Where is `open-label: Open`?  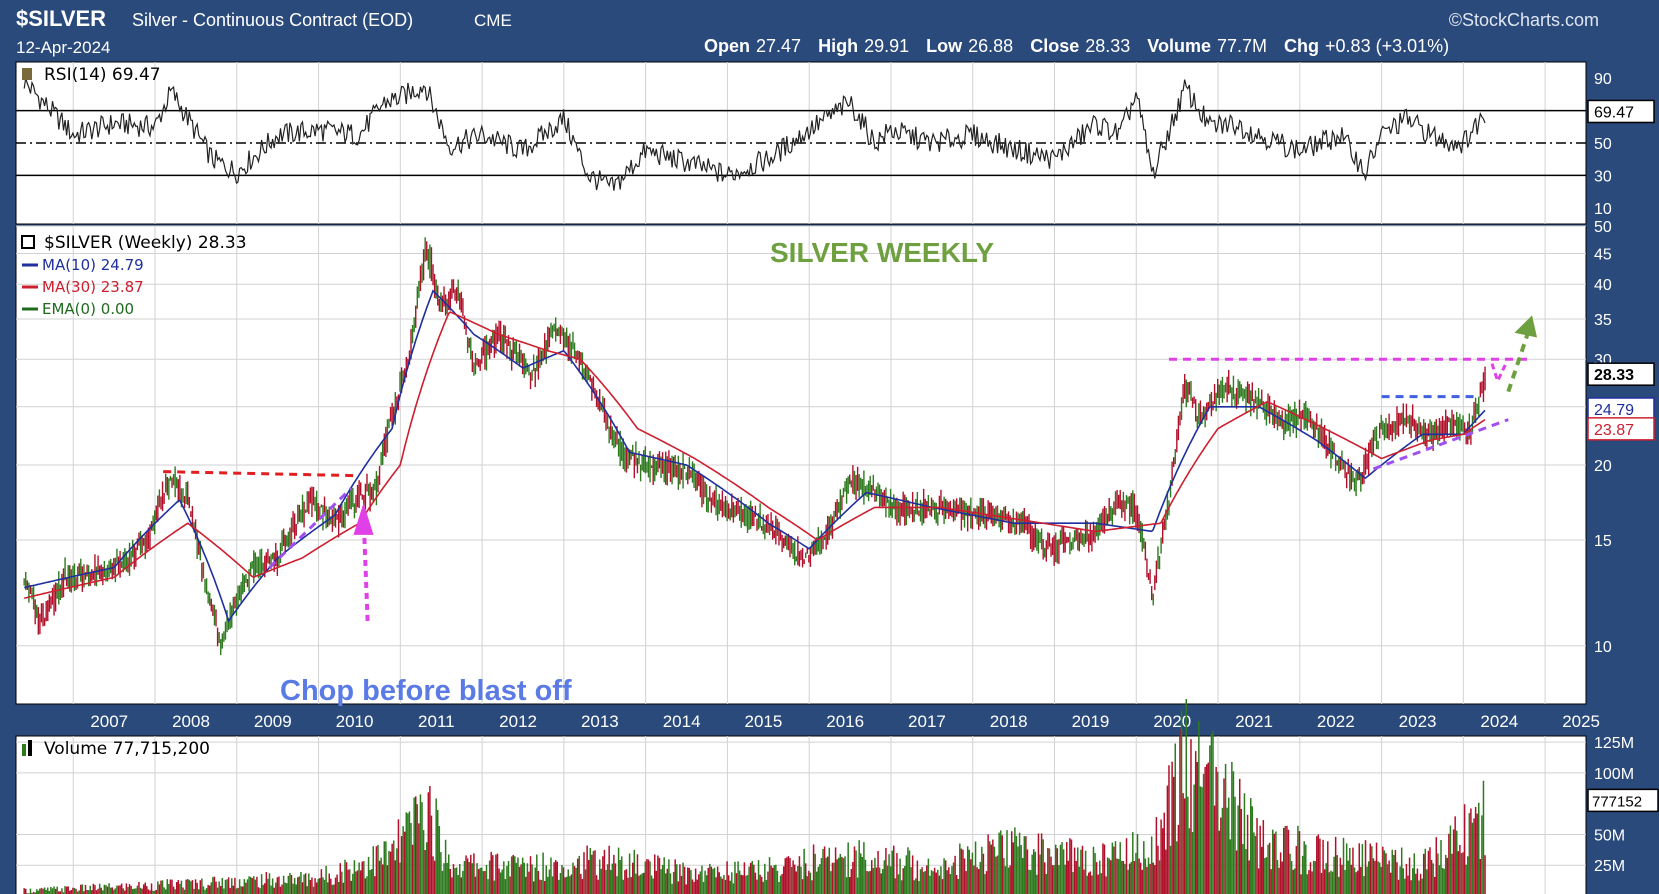
open-label: Open is located at coordinates (727, 46).